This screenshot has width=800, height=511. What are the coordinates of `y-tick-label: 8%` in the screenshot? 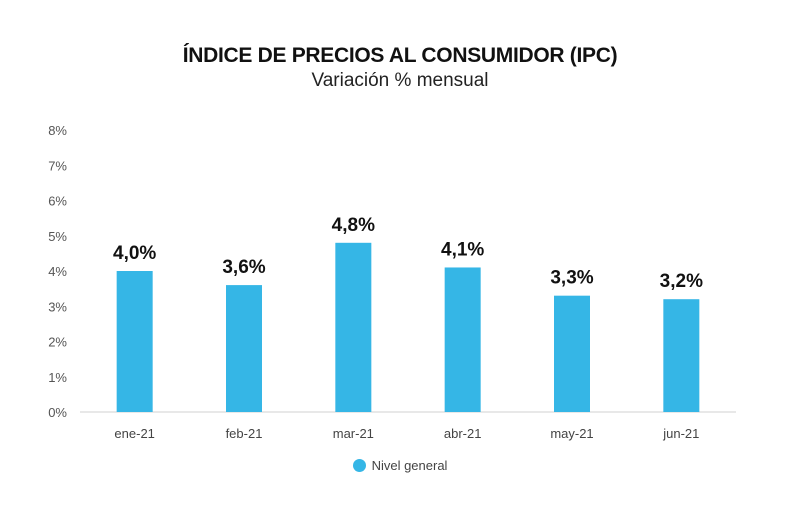 It's located at (57, 130).